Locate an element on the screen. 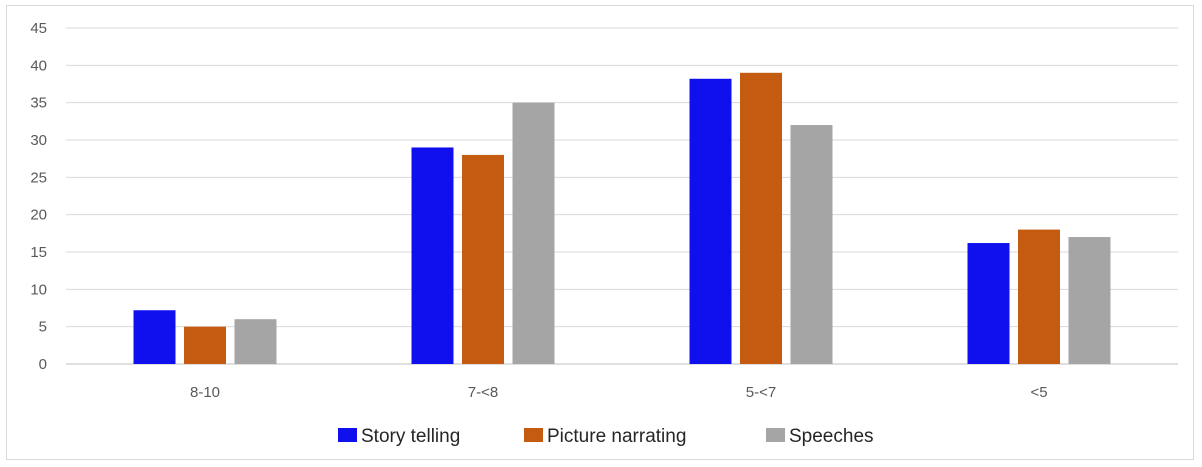 This screenshot has width=1202, height=467. legend: Story telling Picture narrating Speeches is located at coordinates (606, 436).